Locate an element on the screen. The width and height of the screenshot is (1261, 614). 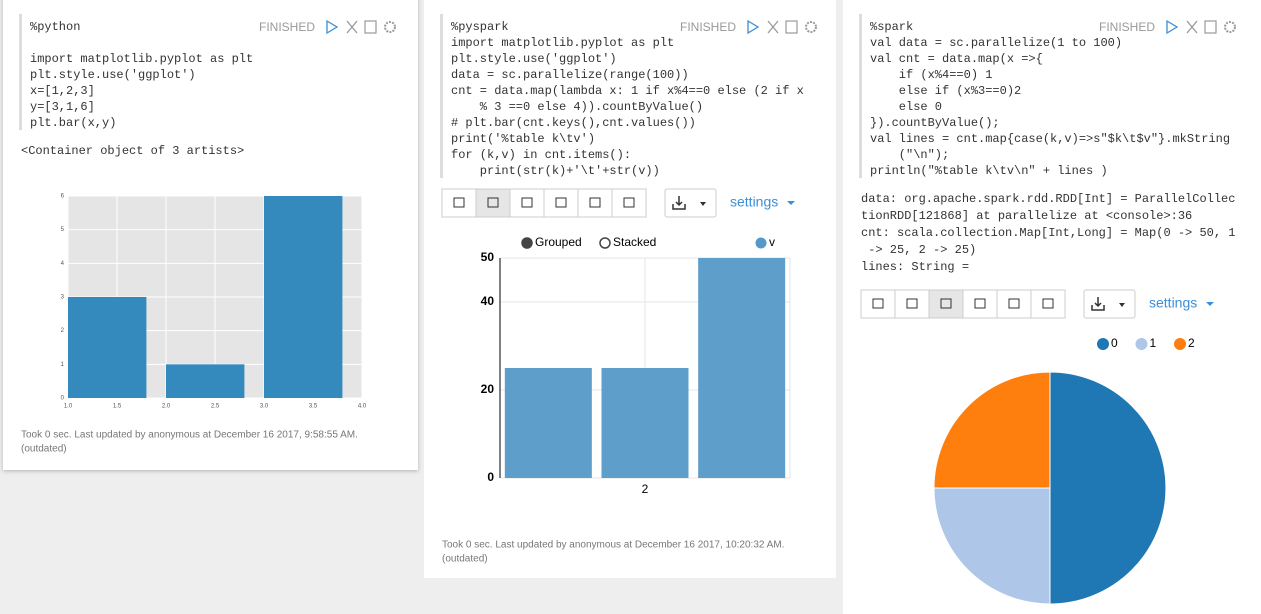
y-tick-label: 5 is located at coordinates (63, 230).